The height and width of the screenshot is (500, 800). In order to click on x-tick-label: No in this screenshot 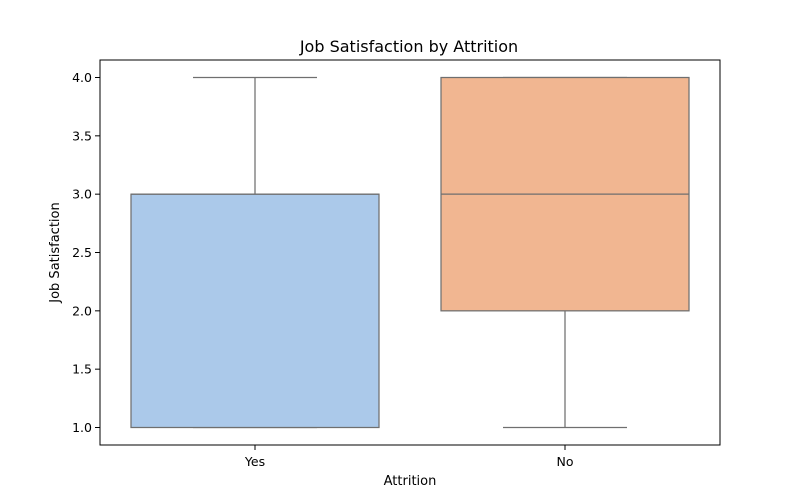, I will do `click(565, 461)`.